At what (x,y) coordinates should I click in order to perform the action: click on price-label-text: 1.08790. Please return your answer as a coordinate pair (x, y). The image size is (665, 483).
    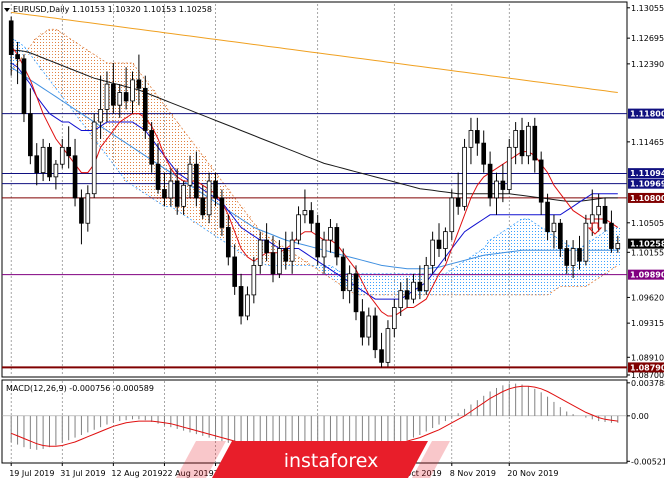
    Looking at the image, I should click on (647, 367).